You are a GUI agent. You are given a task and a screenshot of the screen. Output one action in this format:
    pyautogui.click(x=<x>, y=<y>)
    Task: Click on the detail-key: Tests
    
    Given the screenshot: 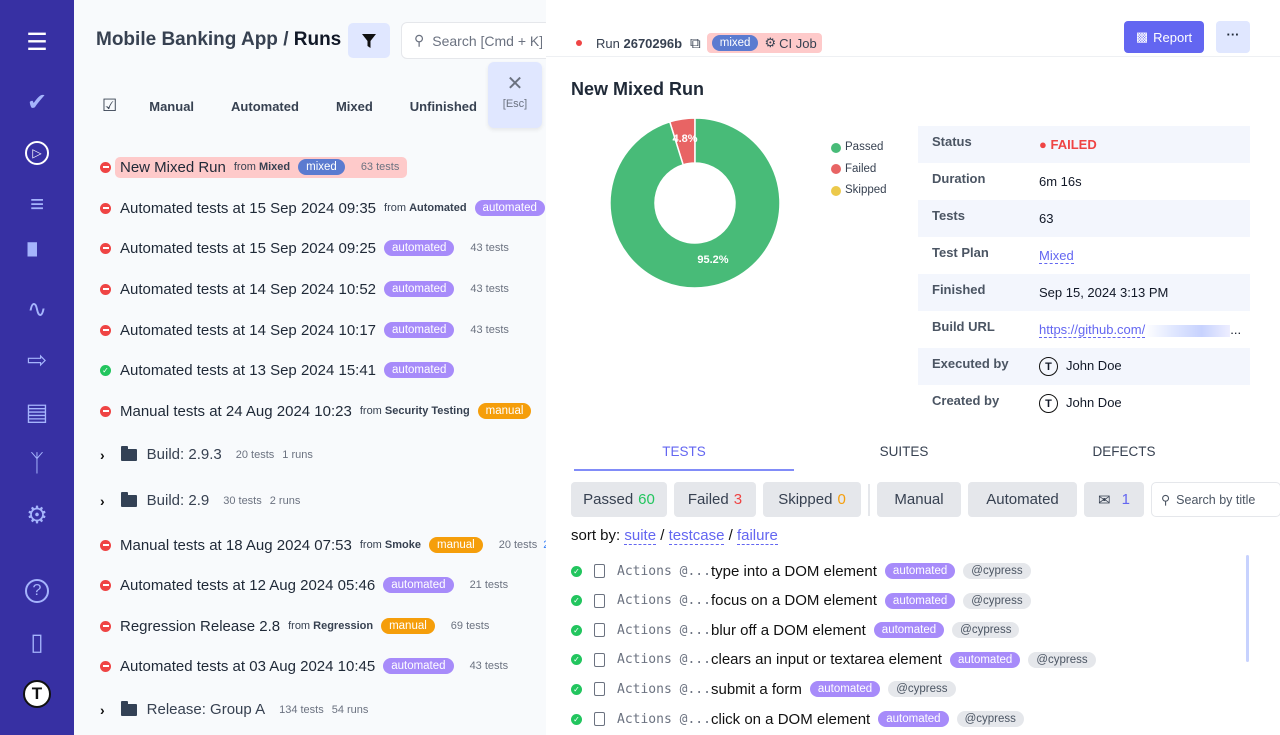 What is the action you would take?
    pyautogui.click(x=948, y=215)
    